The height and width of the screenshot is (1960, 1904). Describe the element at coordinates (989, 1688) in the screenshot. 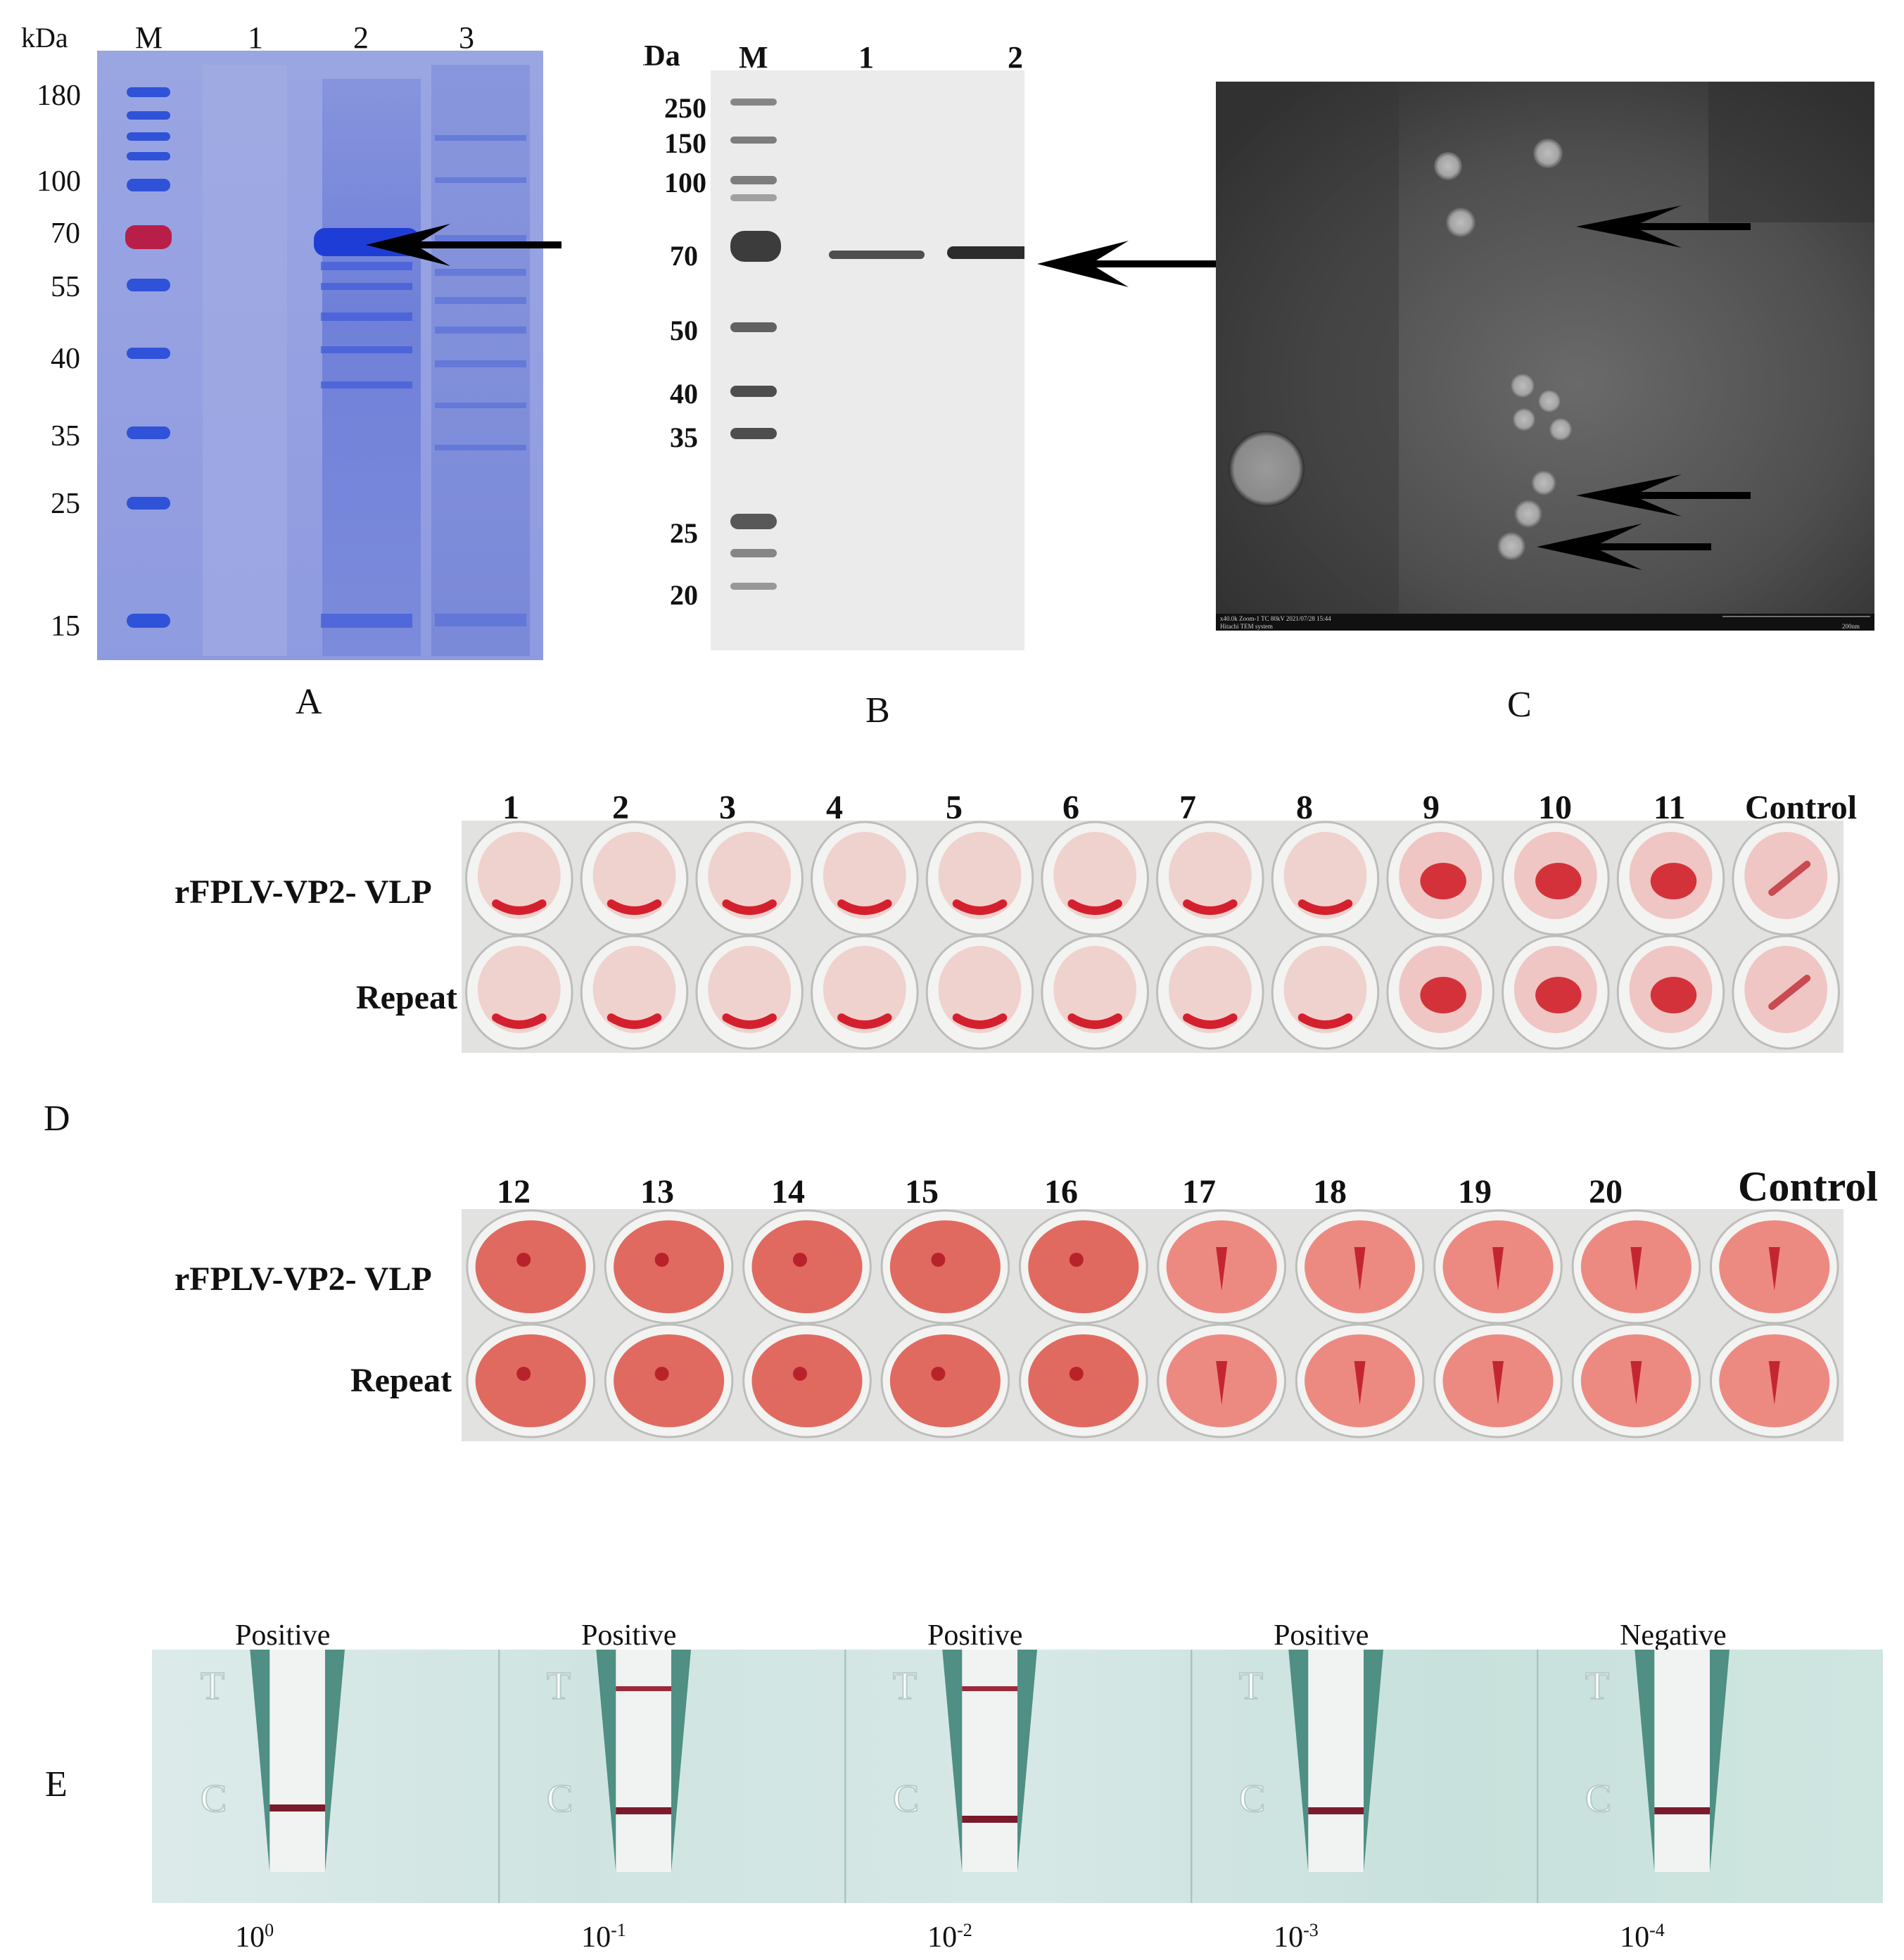

I see `test-line` at that location.